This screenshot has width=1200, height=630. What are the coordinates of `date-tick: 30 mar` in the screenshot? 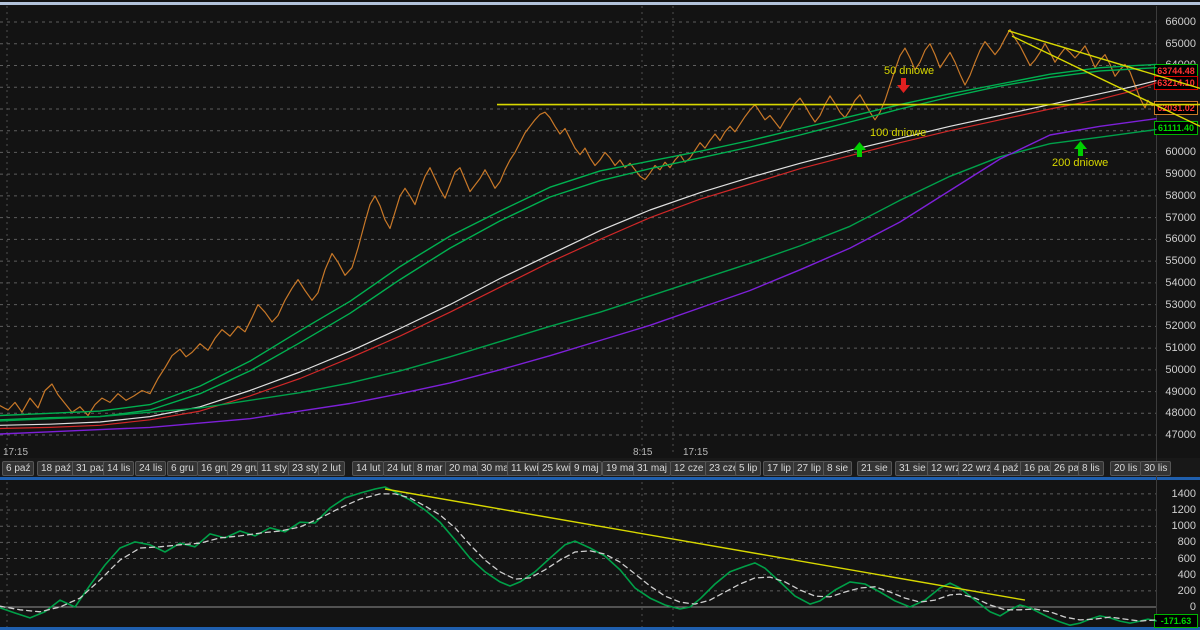 It's located at (497, 468).